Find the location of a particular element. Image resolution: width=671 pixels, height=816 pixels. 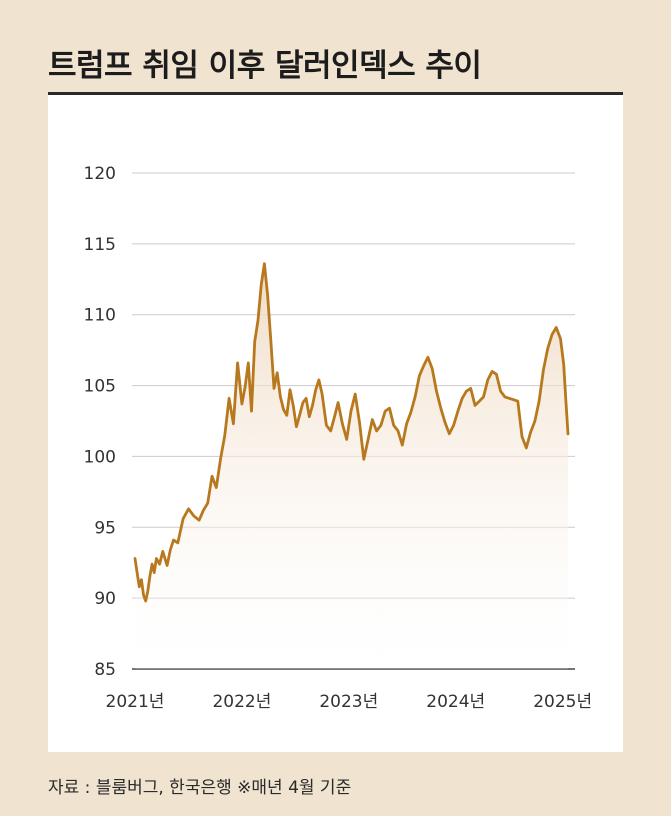

y-tick-label: 105 is located at coordinates (100, 387).